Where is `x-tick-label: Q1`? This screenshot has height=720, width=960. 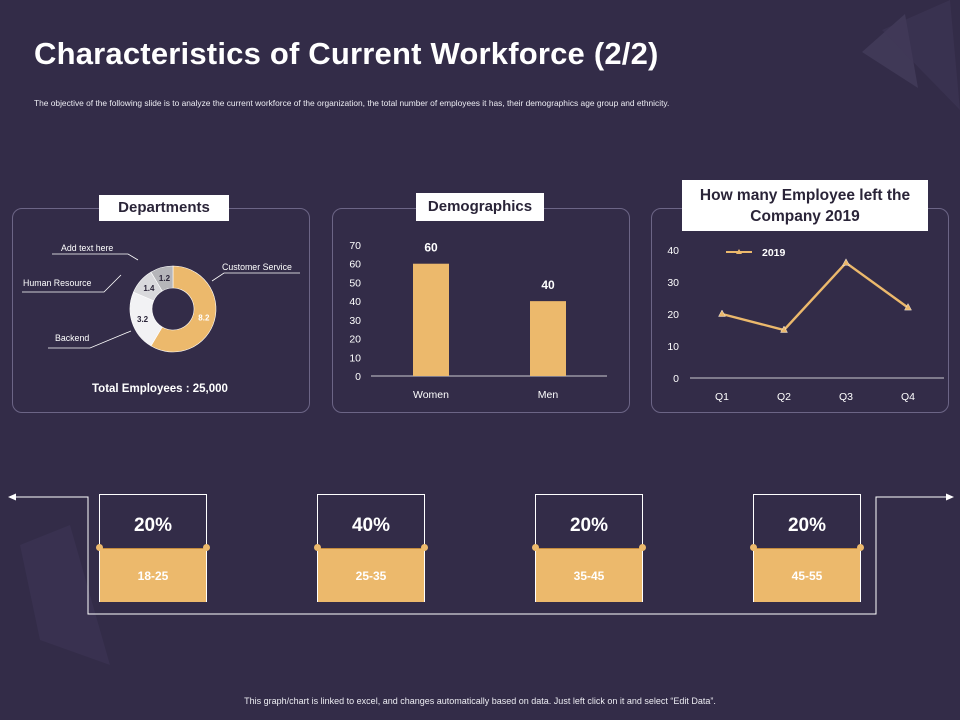
x-tick-label: Q1 is located at coordinates (722, 397).